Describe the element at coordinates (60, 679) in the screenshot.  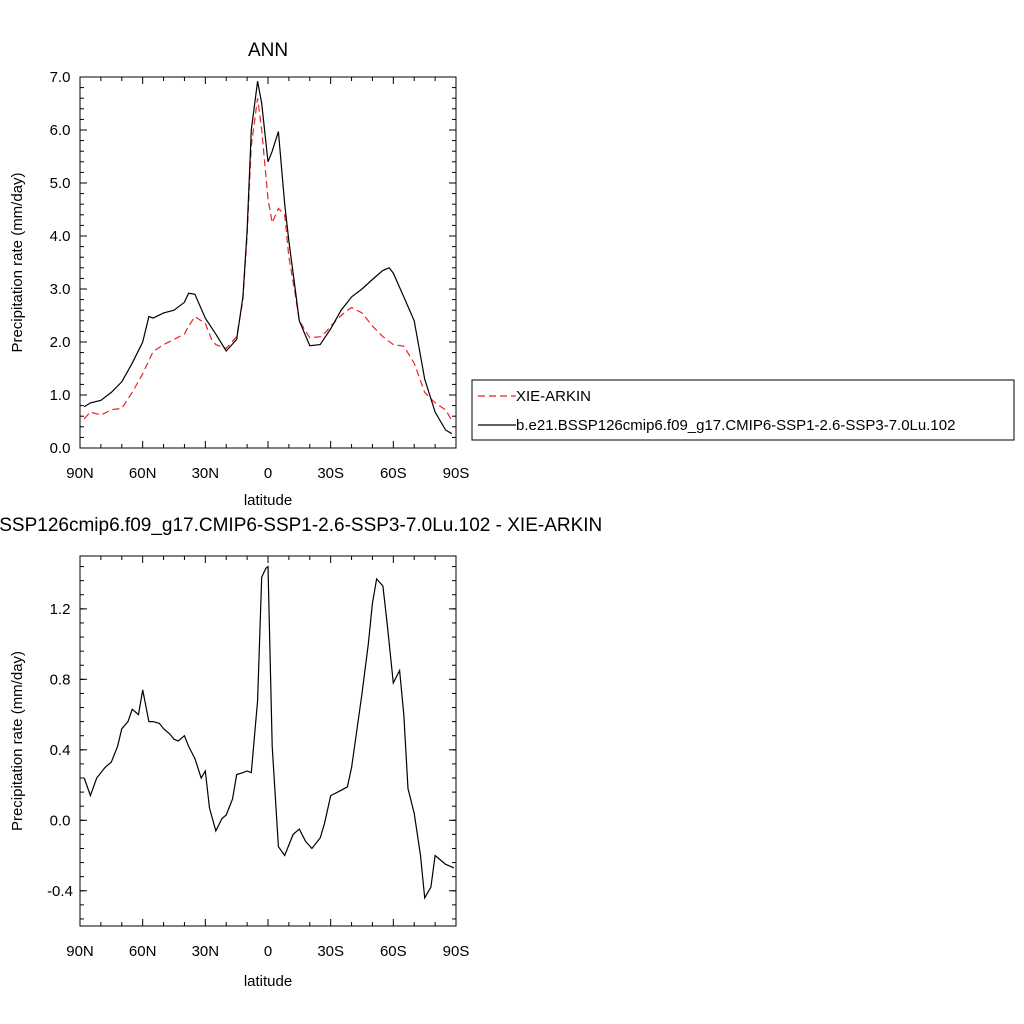
I see `y-tick-label: 0.8` at that location.